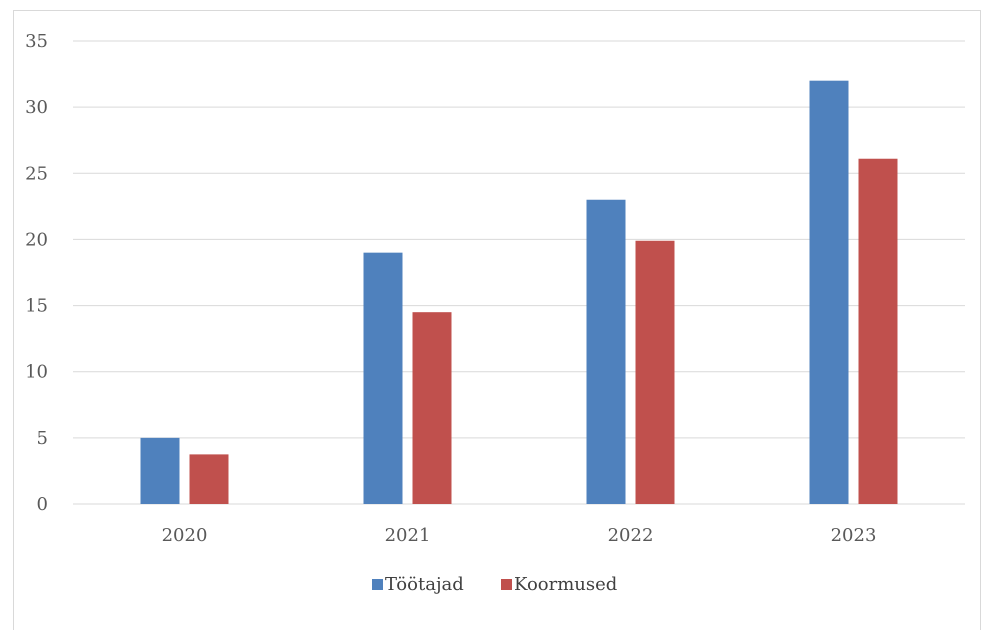 The image size is (982, 630). Describe the element at coordinates (878, 331) in the screenshot. I see `bar-koormused-2023` at that location.